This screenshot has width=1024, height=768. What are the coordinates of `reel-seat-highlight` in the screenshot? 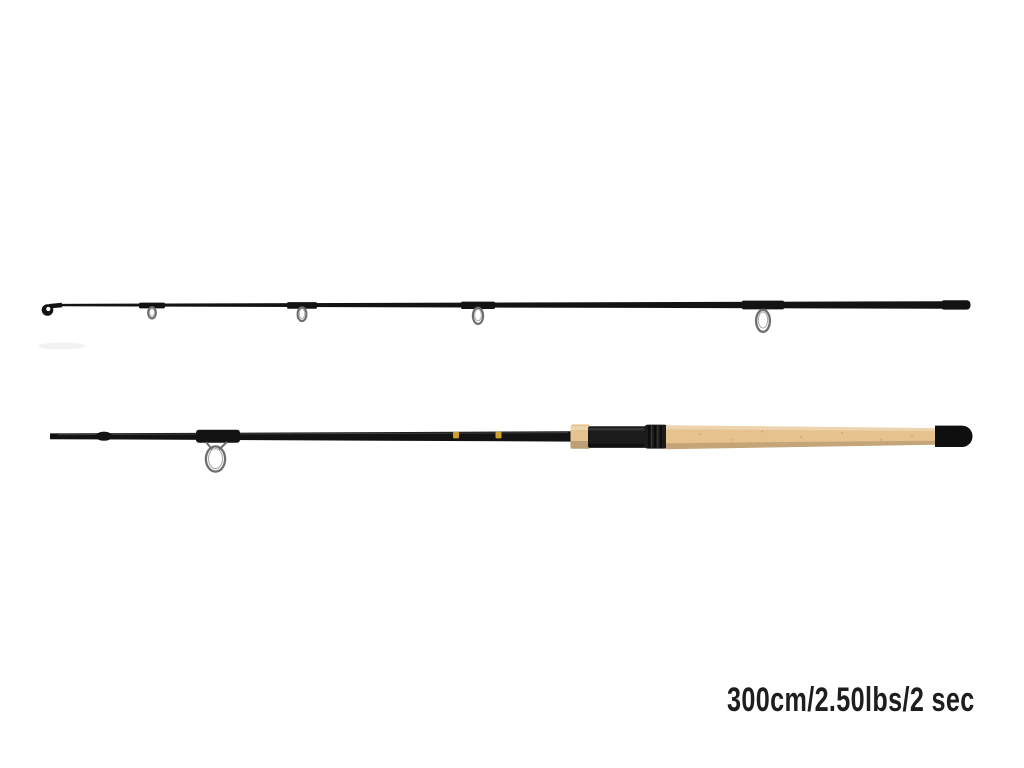 It's located at (617, 429).